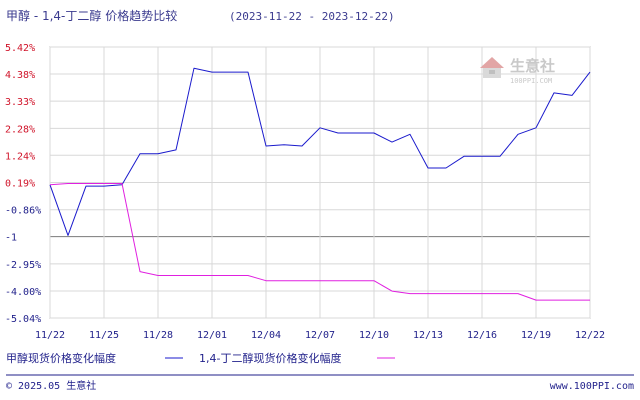  I want to click on x-tick-label: 12/19, so click(536, 335).